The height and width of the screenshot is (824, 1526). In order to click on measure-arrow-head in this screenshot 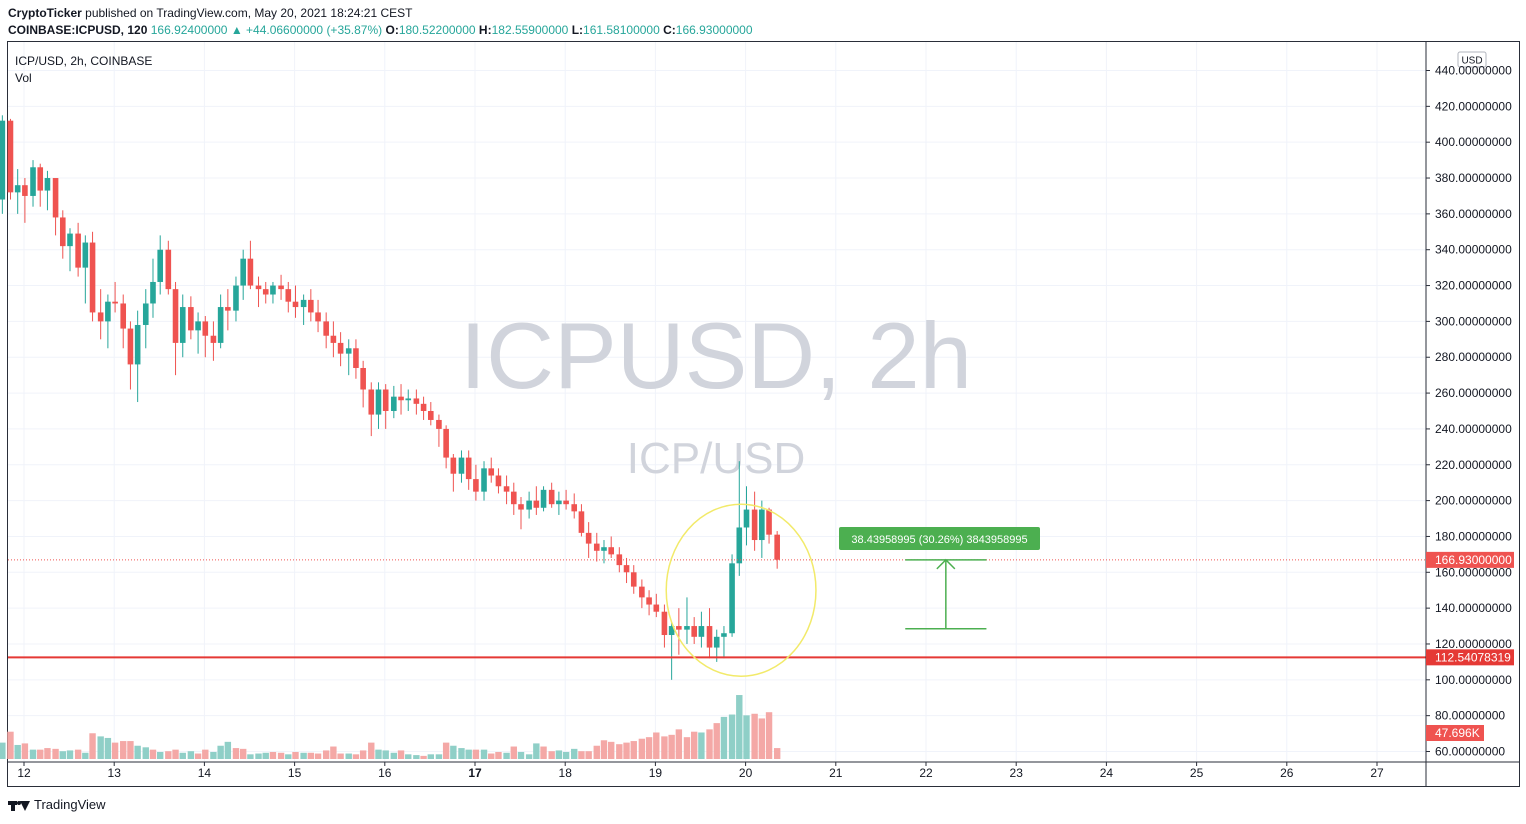, I will do `click(946, 564)`.